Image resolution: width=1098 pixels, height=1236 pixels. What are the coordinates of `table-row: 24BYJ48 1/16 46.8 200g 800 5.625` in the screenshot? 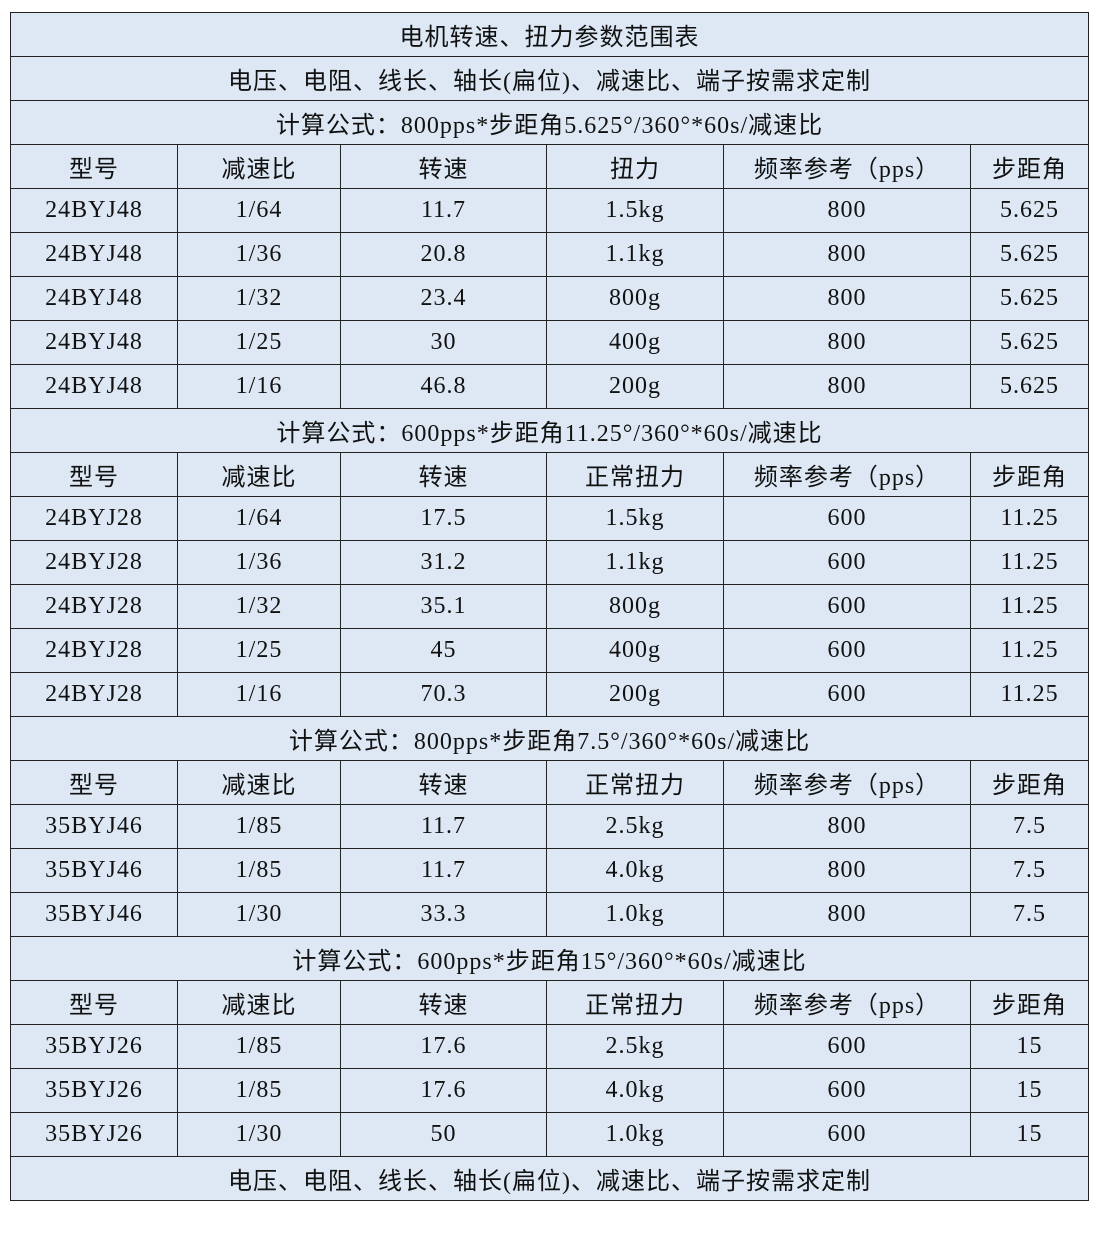 It's located at (550, 386).